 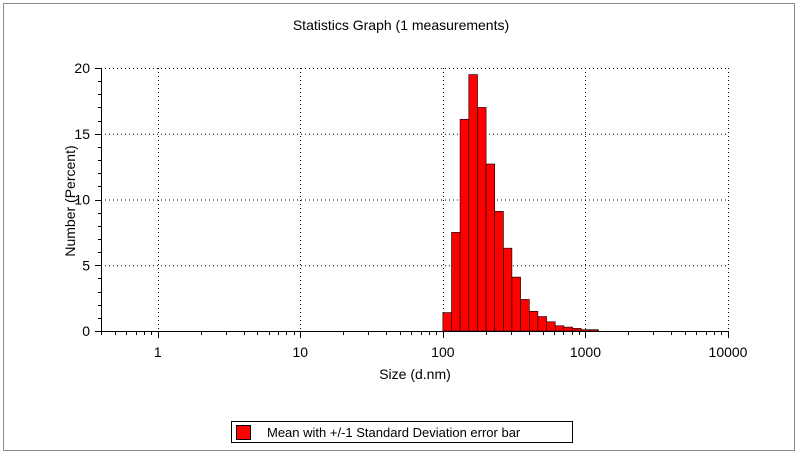 What do you see at coordinates (415, 374) in the screenshot?
I see `x-axis-label: Size (d.nm)` at bounding box center [415, 374].